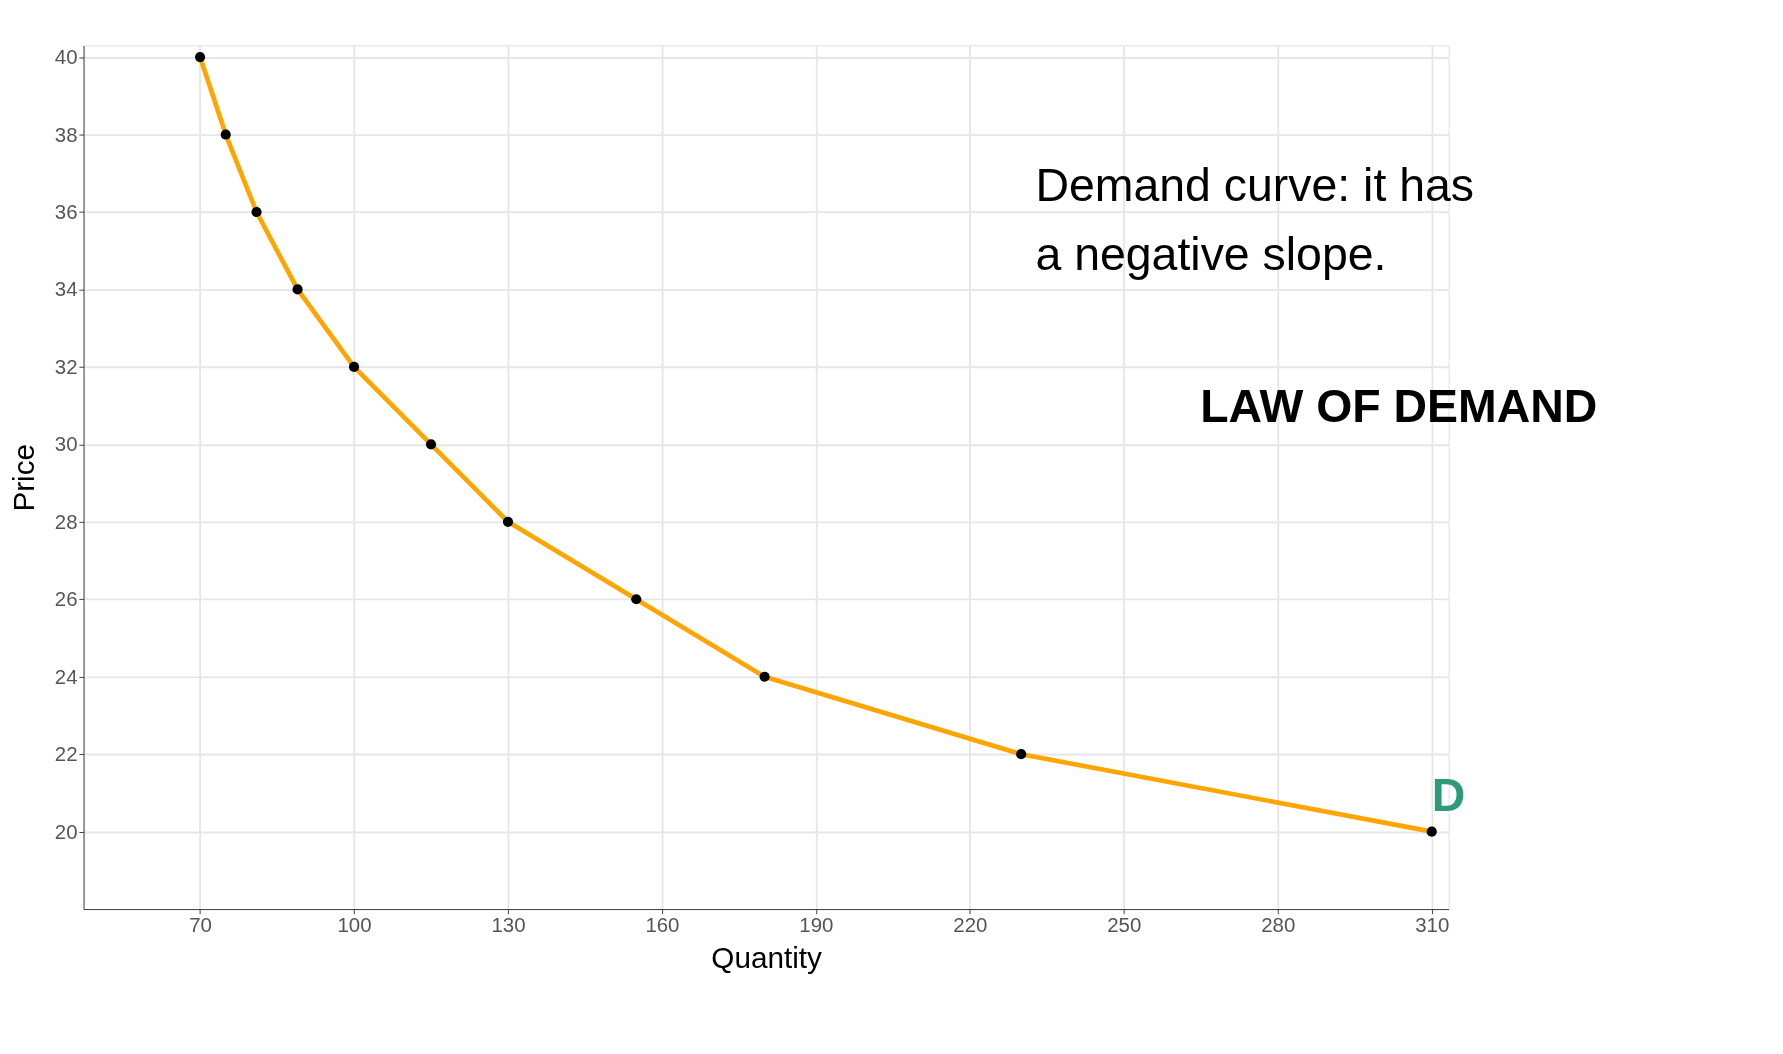 This screenshot has width=1783, height=1054. Describe the element at coordinates (1278, 924) in the screenshot. I see `x-tick-label: 280` at that location.